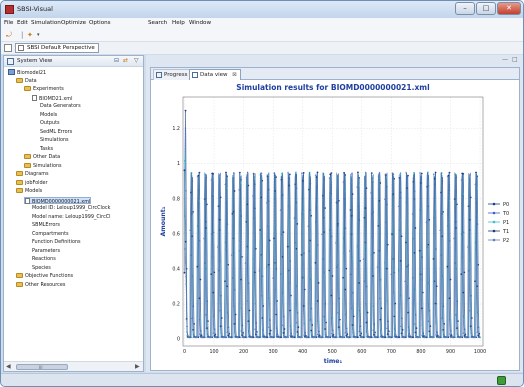 This screenshot has width=524, height=387. I want to click on menu-optimize: Optimize, so click(74, 23).